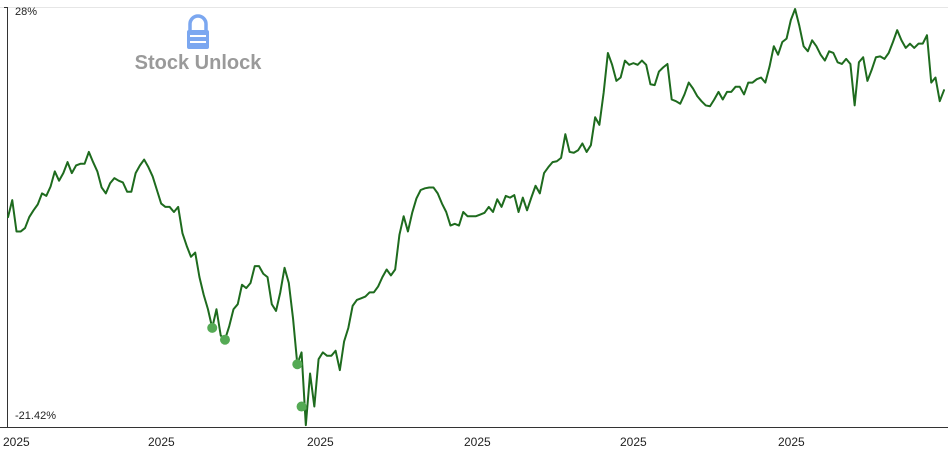 The width and height of the screenshot is (948, 461). I want to click on y-tick-label-min: -21.42%, so click(35, 416).